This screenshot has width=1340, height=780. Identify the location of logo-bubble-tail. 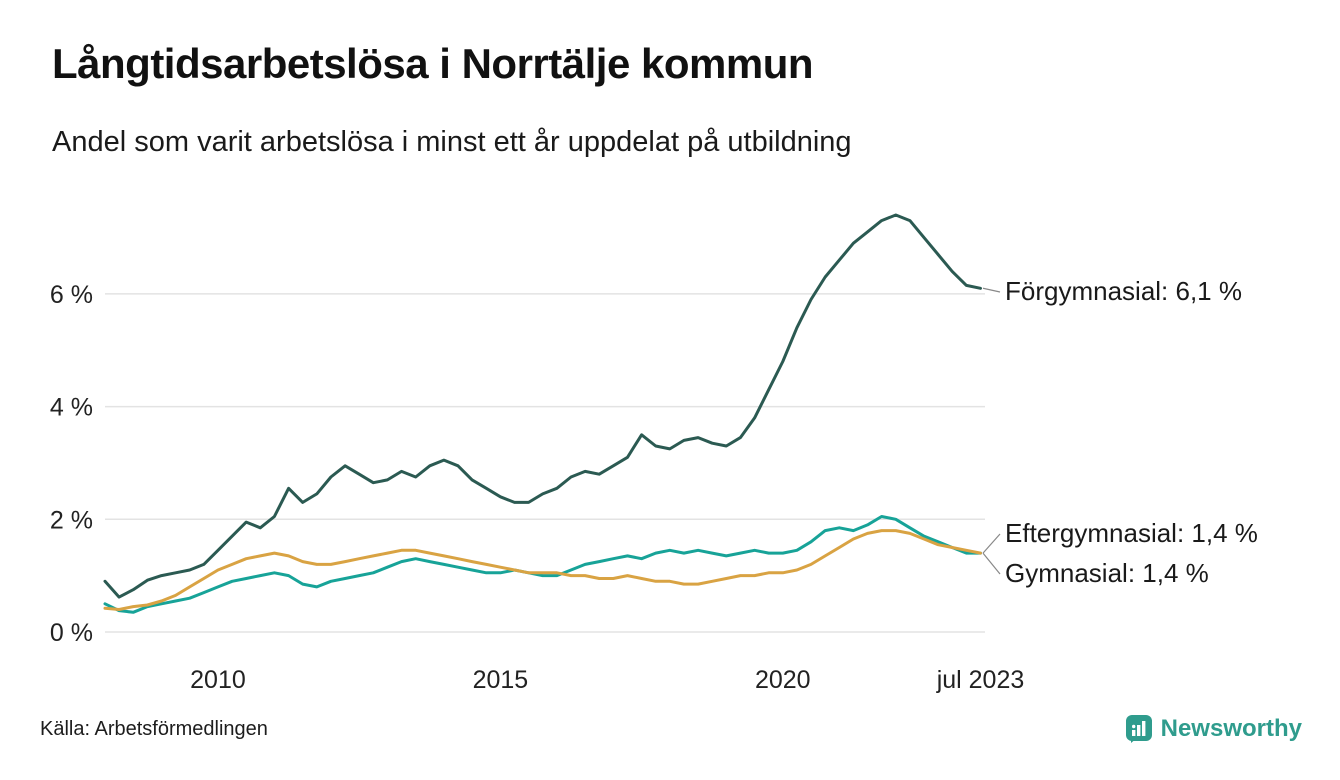
(1133, 740).